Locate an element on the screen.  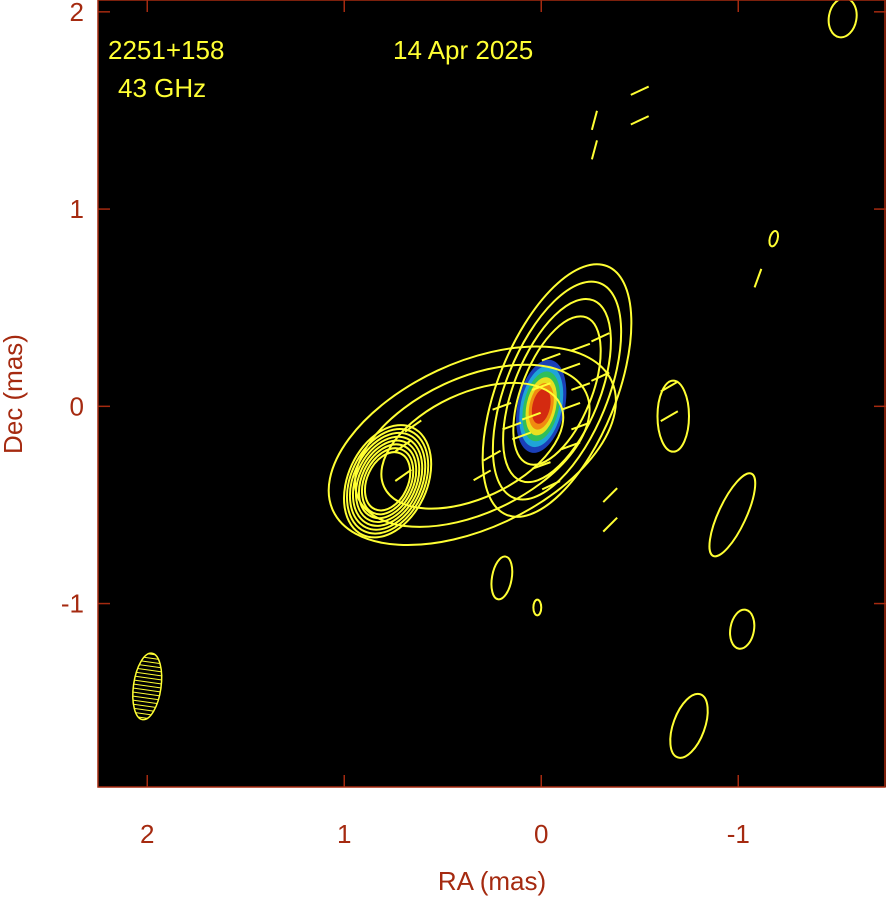
y-tick-label: 0 is located at coordinates (77, 406).